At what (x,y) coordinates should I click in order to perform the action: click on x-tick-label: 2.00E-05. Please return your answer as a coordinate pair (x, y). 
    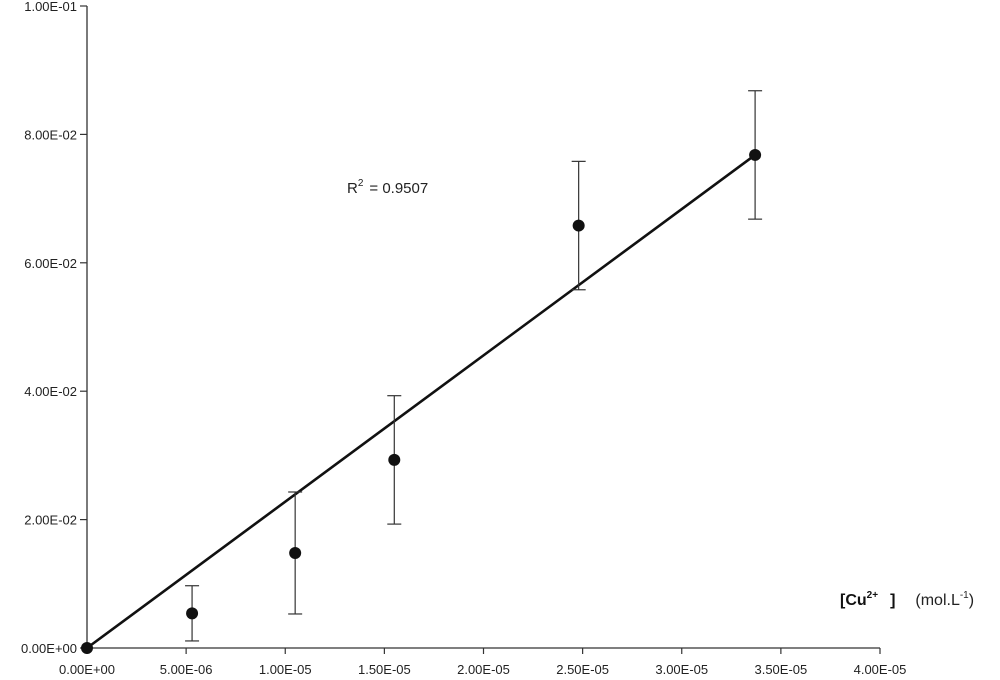
    Looking at the image, I should click on (483, 669).